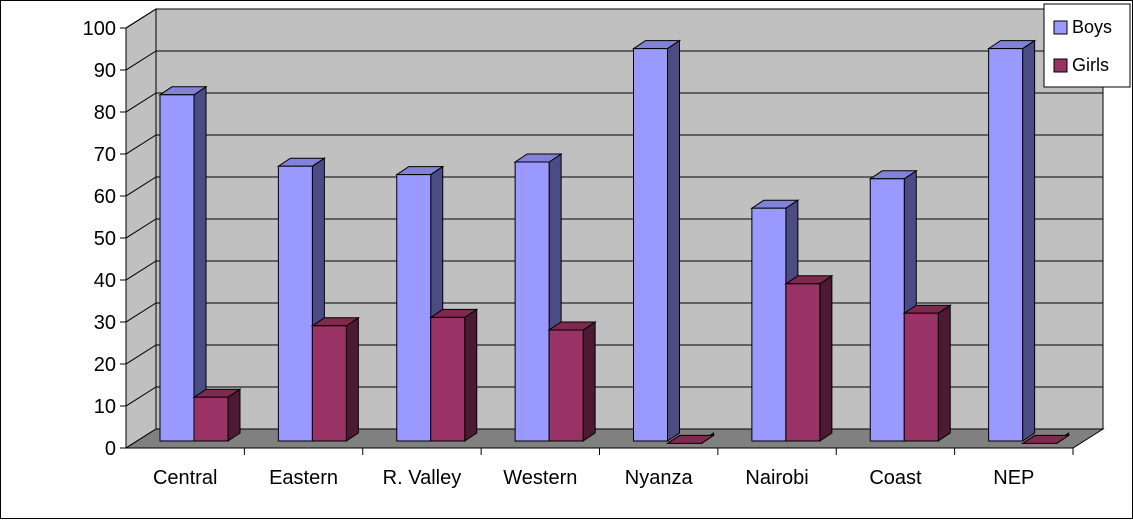  What do you see at coordinates (185, 478) in the screenshot?
I see `x-tick-label: Central` at bounding box center [185, 478].